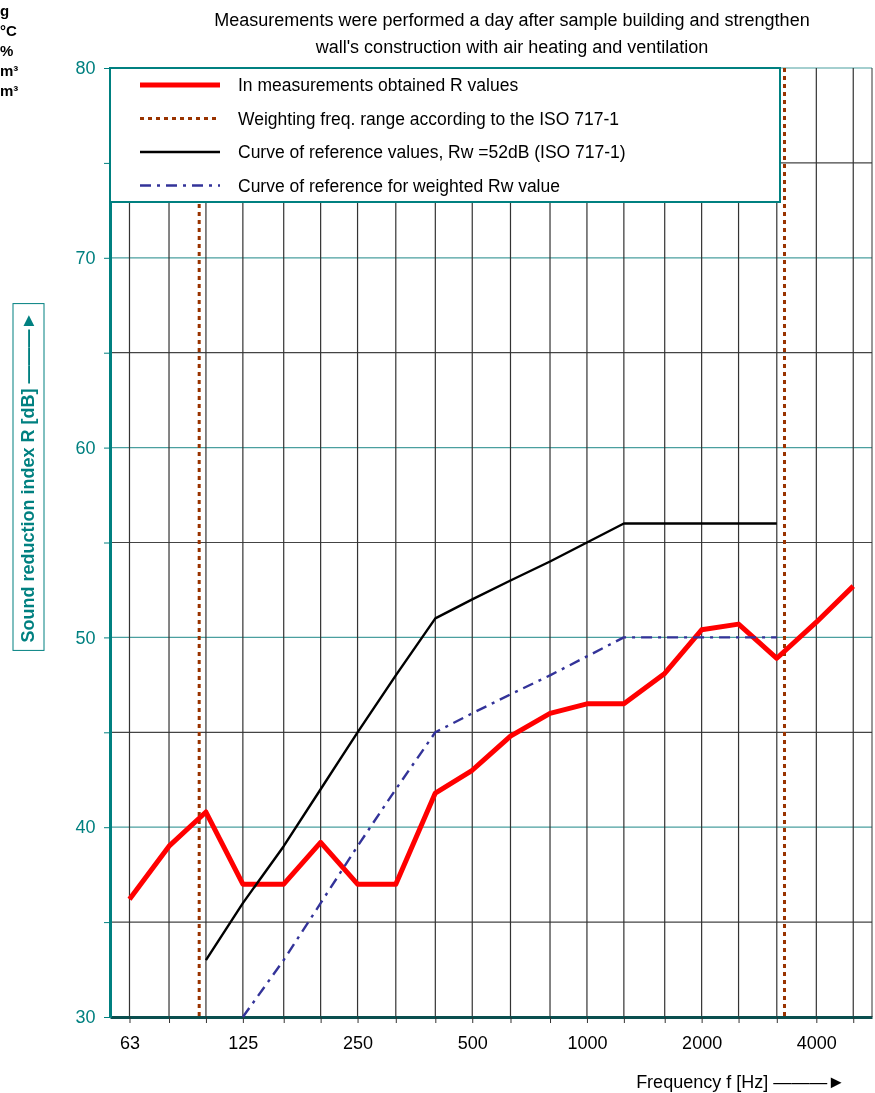 This screenshot has height=1093, width=875. Describe the element at coordinates (472, 1043) in the screenshot. I see `x-tick-label: 500` at that location.